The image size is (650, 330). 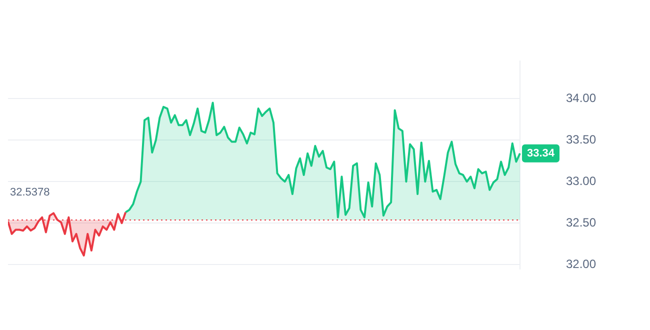 I want to click on ref-line-label: 32.5378, so click(x=30, y=192).